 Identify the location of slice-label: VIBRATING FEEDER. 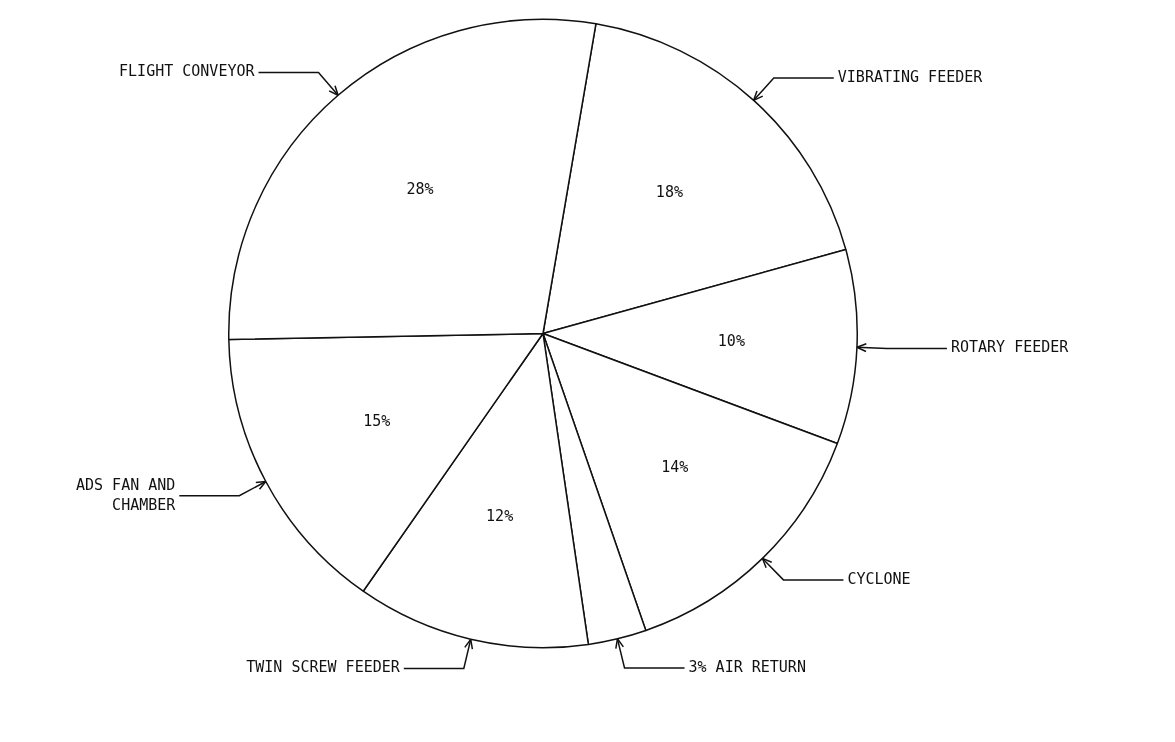
(910, 76).